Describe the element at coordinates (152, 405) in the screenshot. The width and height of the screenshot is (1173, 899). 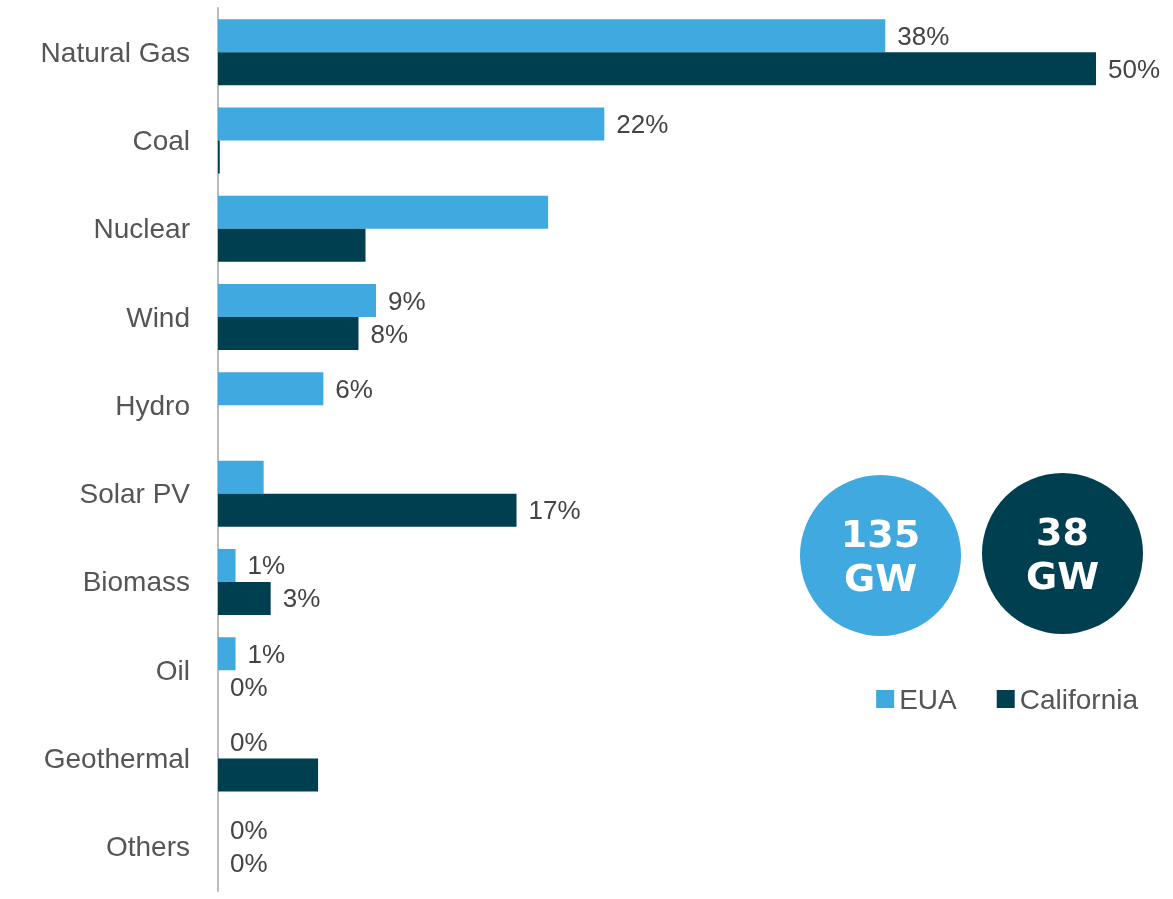
I see `y-tick-label: Hydro` at that location.